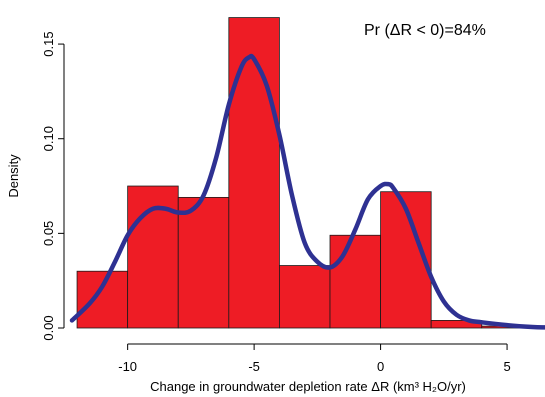 The image size is (545, 397). I want to click on y-tick-label: 0.15, so click(48, 43).